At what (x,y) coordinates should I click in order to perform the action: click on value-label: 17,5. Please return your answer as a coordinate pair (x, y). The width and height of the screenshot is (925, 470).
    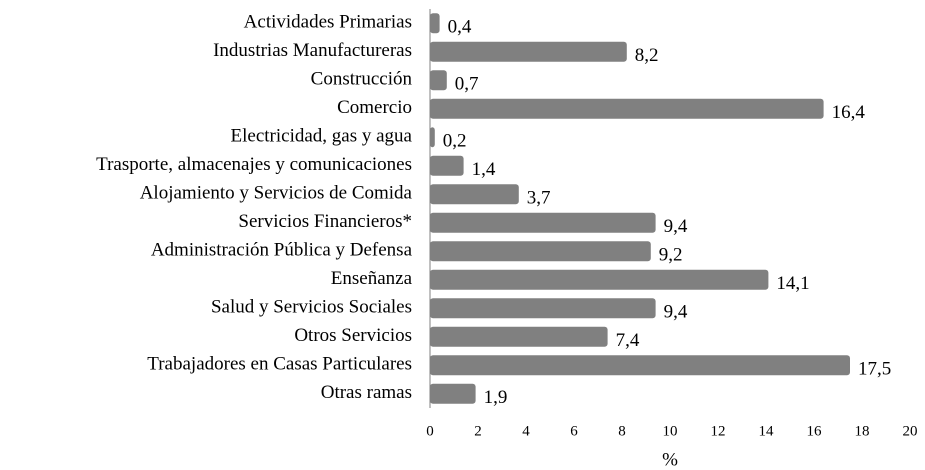
    Looking at the image, I should click on (874, 369).